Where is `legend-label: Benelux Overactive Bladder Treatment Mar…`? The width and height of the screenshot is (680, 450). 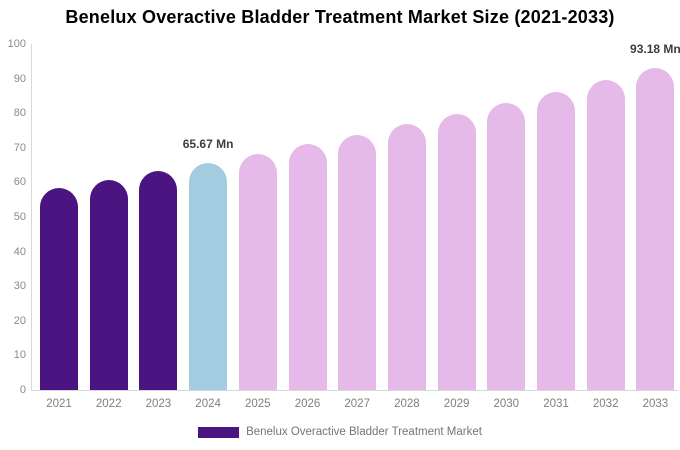 legend-label: Benelux Overactive Bladder Treatment Mar… is located at coordinates (364, 432).